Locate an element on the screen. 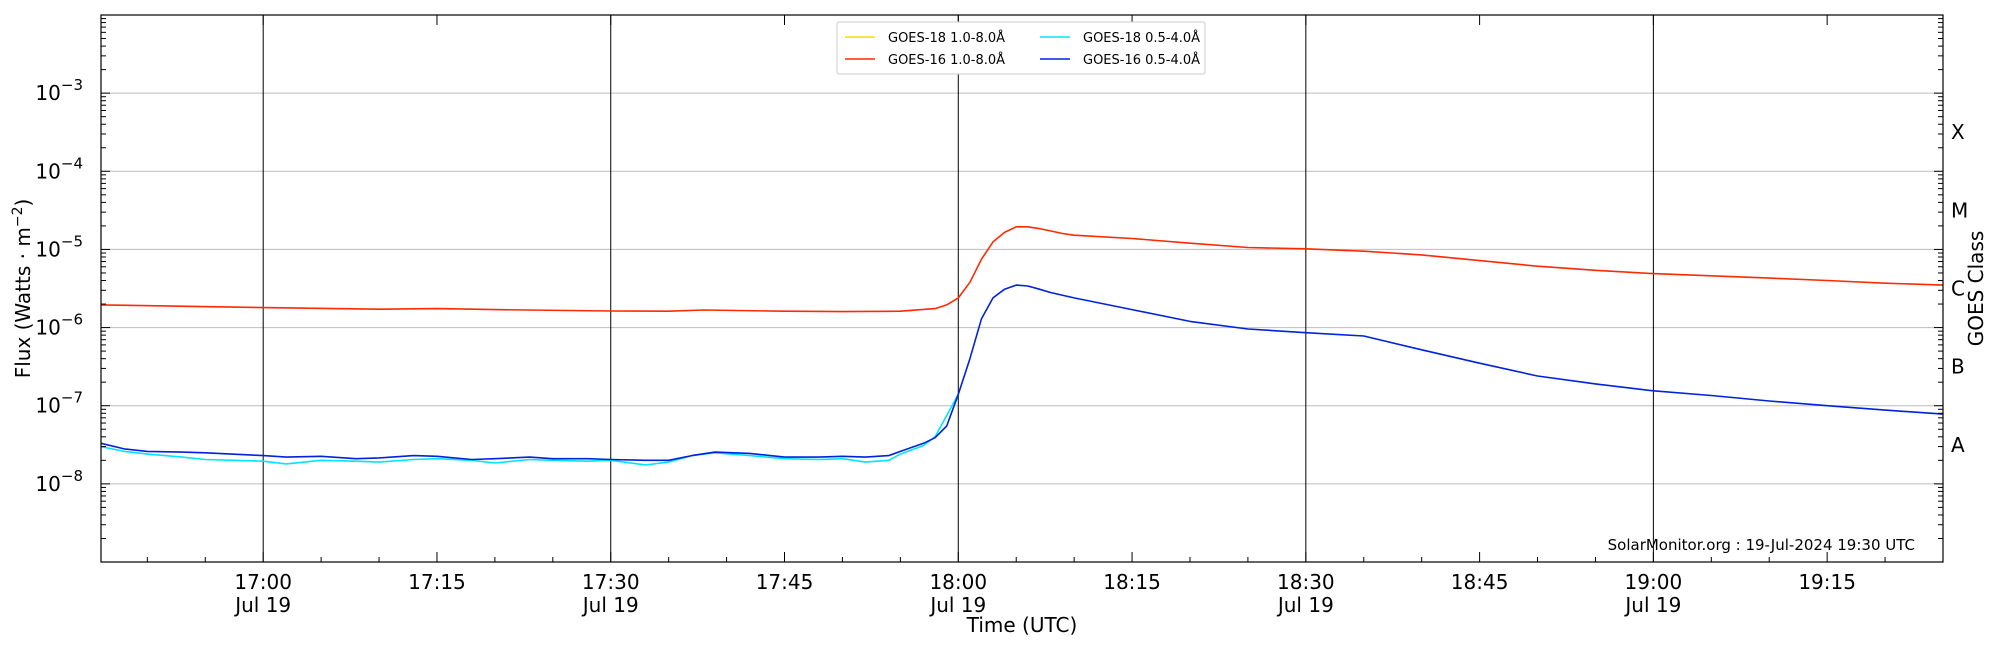 Image resolution: width=2000 pixels, height=650 pixels. x-tick-label: 19:00 is located at coordinates (1654, 582).